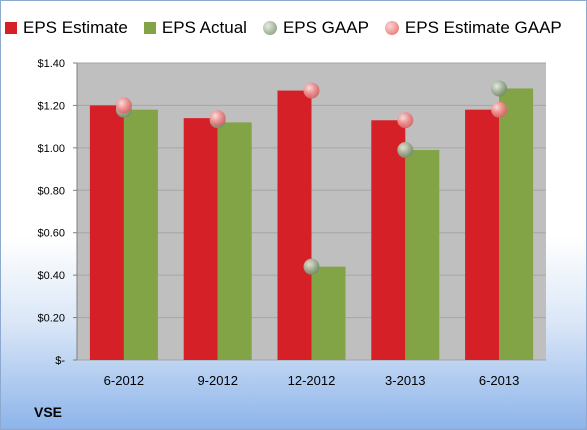 The image size is (587, 430). Describe the element at coordinates (204, 27) in the screenshot. I see `legend-label-eps-actual: EPS Actual` at that location.